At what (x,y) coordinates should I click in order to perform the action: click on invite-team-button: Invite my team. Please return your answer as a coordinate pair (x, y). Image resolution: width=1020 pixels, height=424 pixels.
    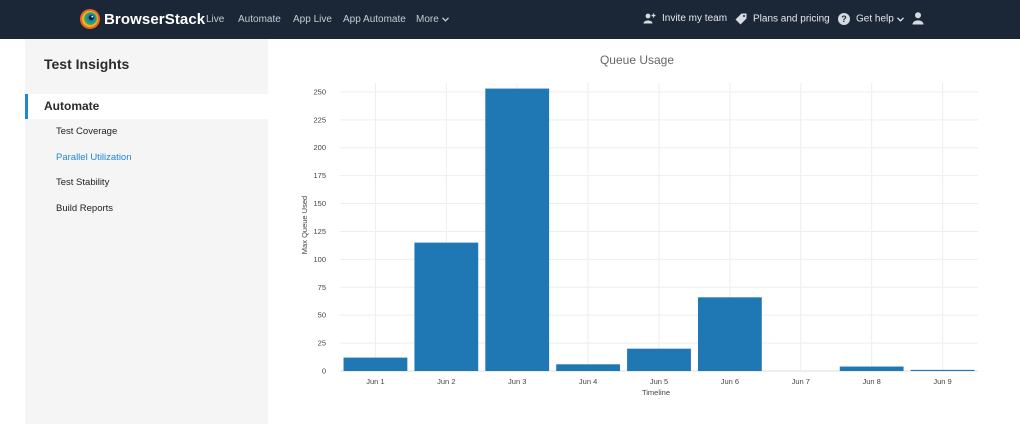
    Looking at the image, I should click on (685, 18).